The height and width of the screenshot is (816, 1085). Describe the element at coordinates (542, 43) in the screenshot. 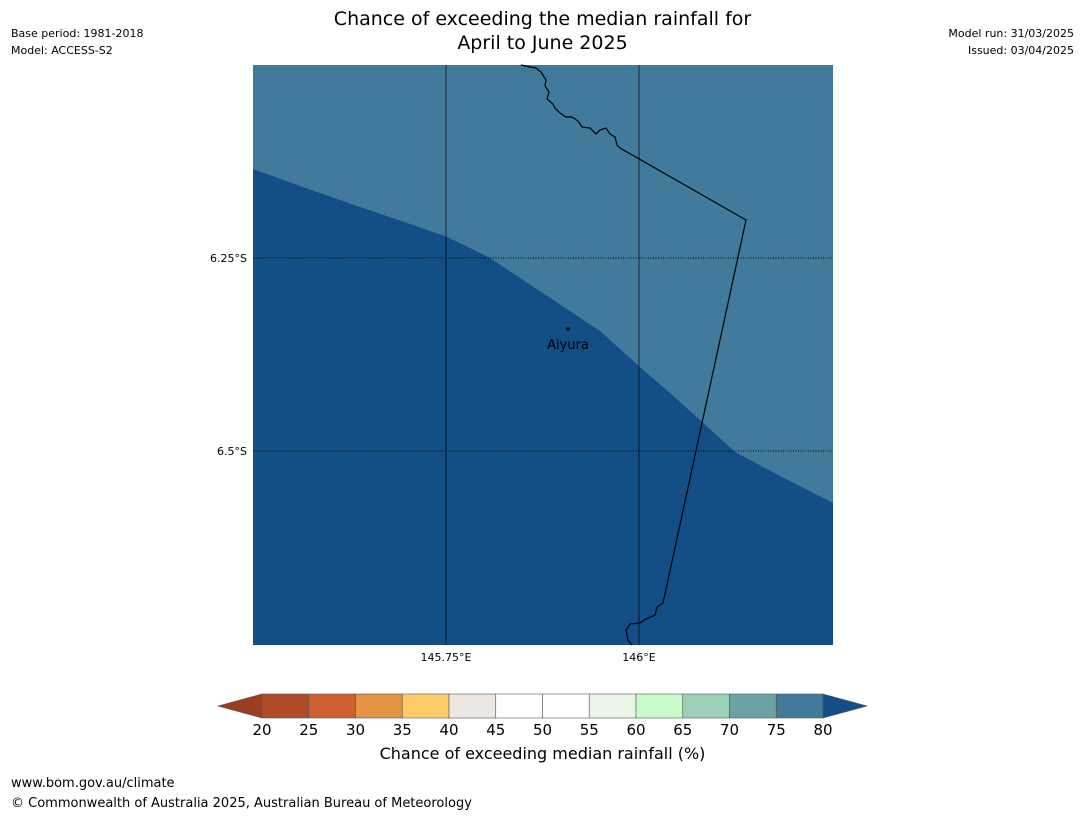

I see `title-line-2: April to June 2025` at that location.